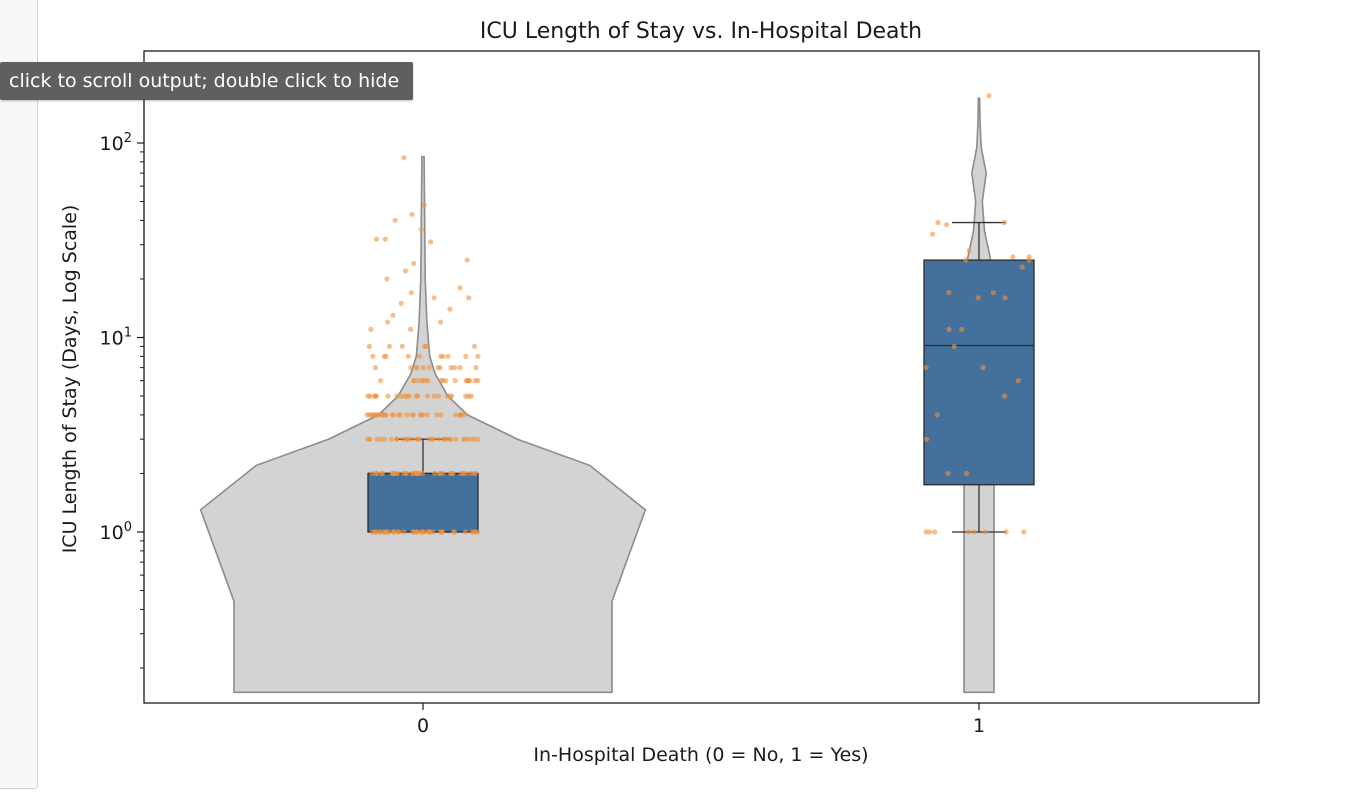  What do you see at coordinates (19, 394) in the screenshot?
I see `output-gutter` at bounding box center [19, 394].